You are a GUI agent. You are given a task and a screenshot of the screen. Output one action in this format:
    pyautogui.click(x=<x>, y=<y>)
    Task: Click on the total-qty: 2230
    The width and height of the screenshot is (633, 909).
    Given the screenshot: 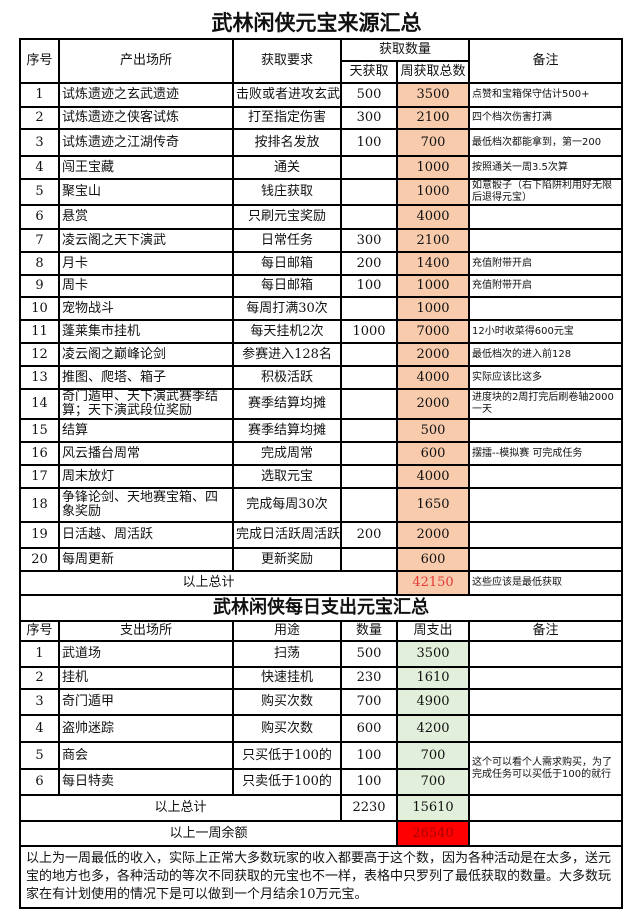 What is the action you would take?
    pyautogui.click(x=369, y=808)
    